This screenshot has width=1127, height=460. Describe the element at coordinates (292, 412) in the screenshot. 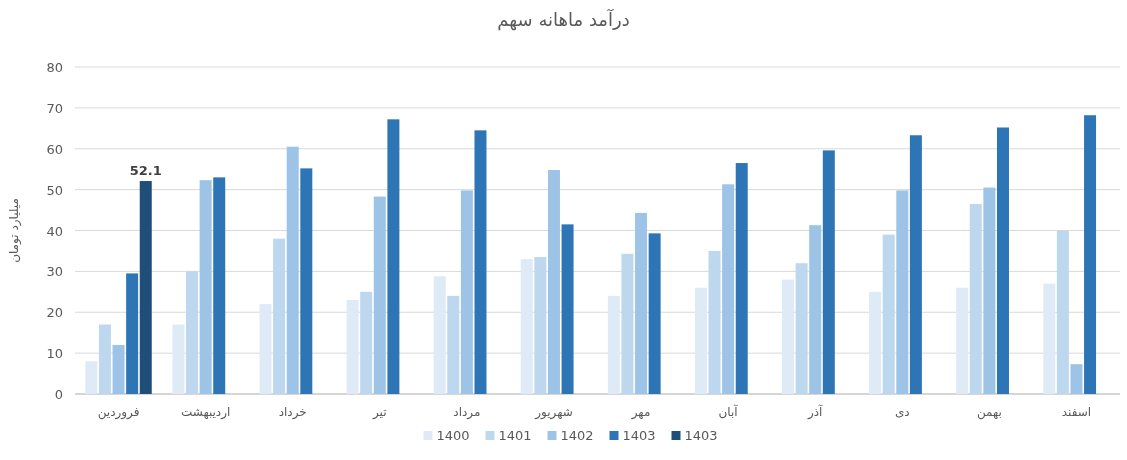

I see `x-tick-label: خرداد` at that location.